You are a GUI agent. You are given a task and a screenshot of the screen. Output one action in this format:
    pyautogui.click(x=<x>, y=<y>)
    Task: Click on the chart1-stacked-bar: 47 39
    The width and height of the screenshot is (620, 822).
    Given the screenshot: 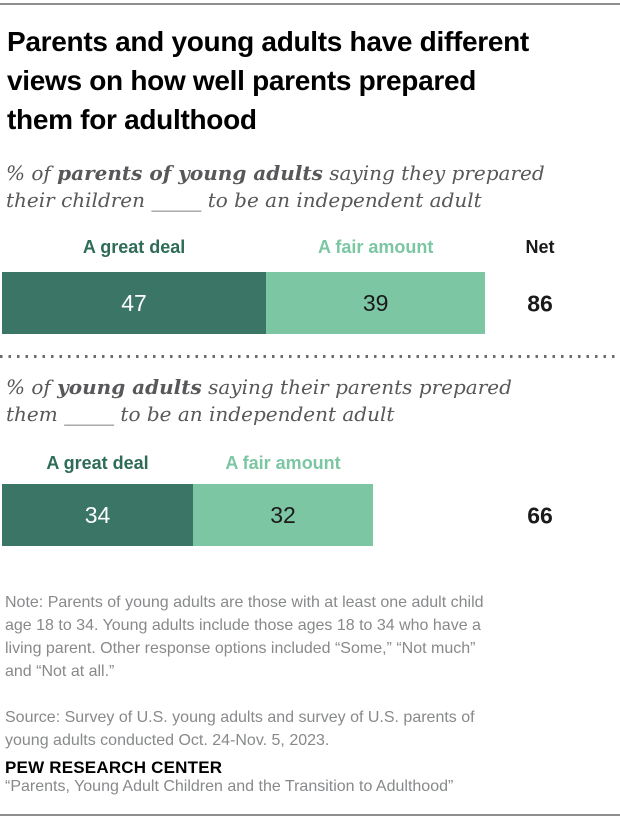 What is the action you would take?
    pyautogui.click(x=244, y=303)
    